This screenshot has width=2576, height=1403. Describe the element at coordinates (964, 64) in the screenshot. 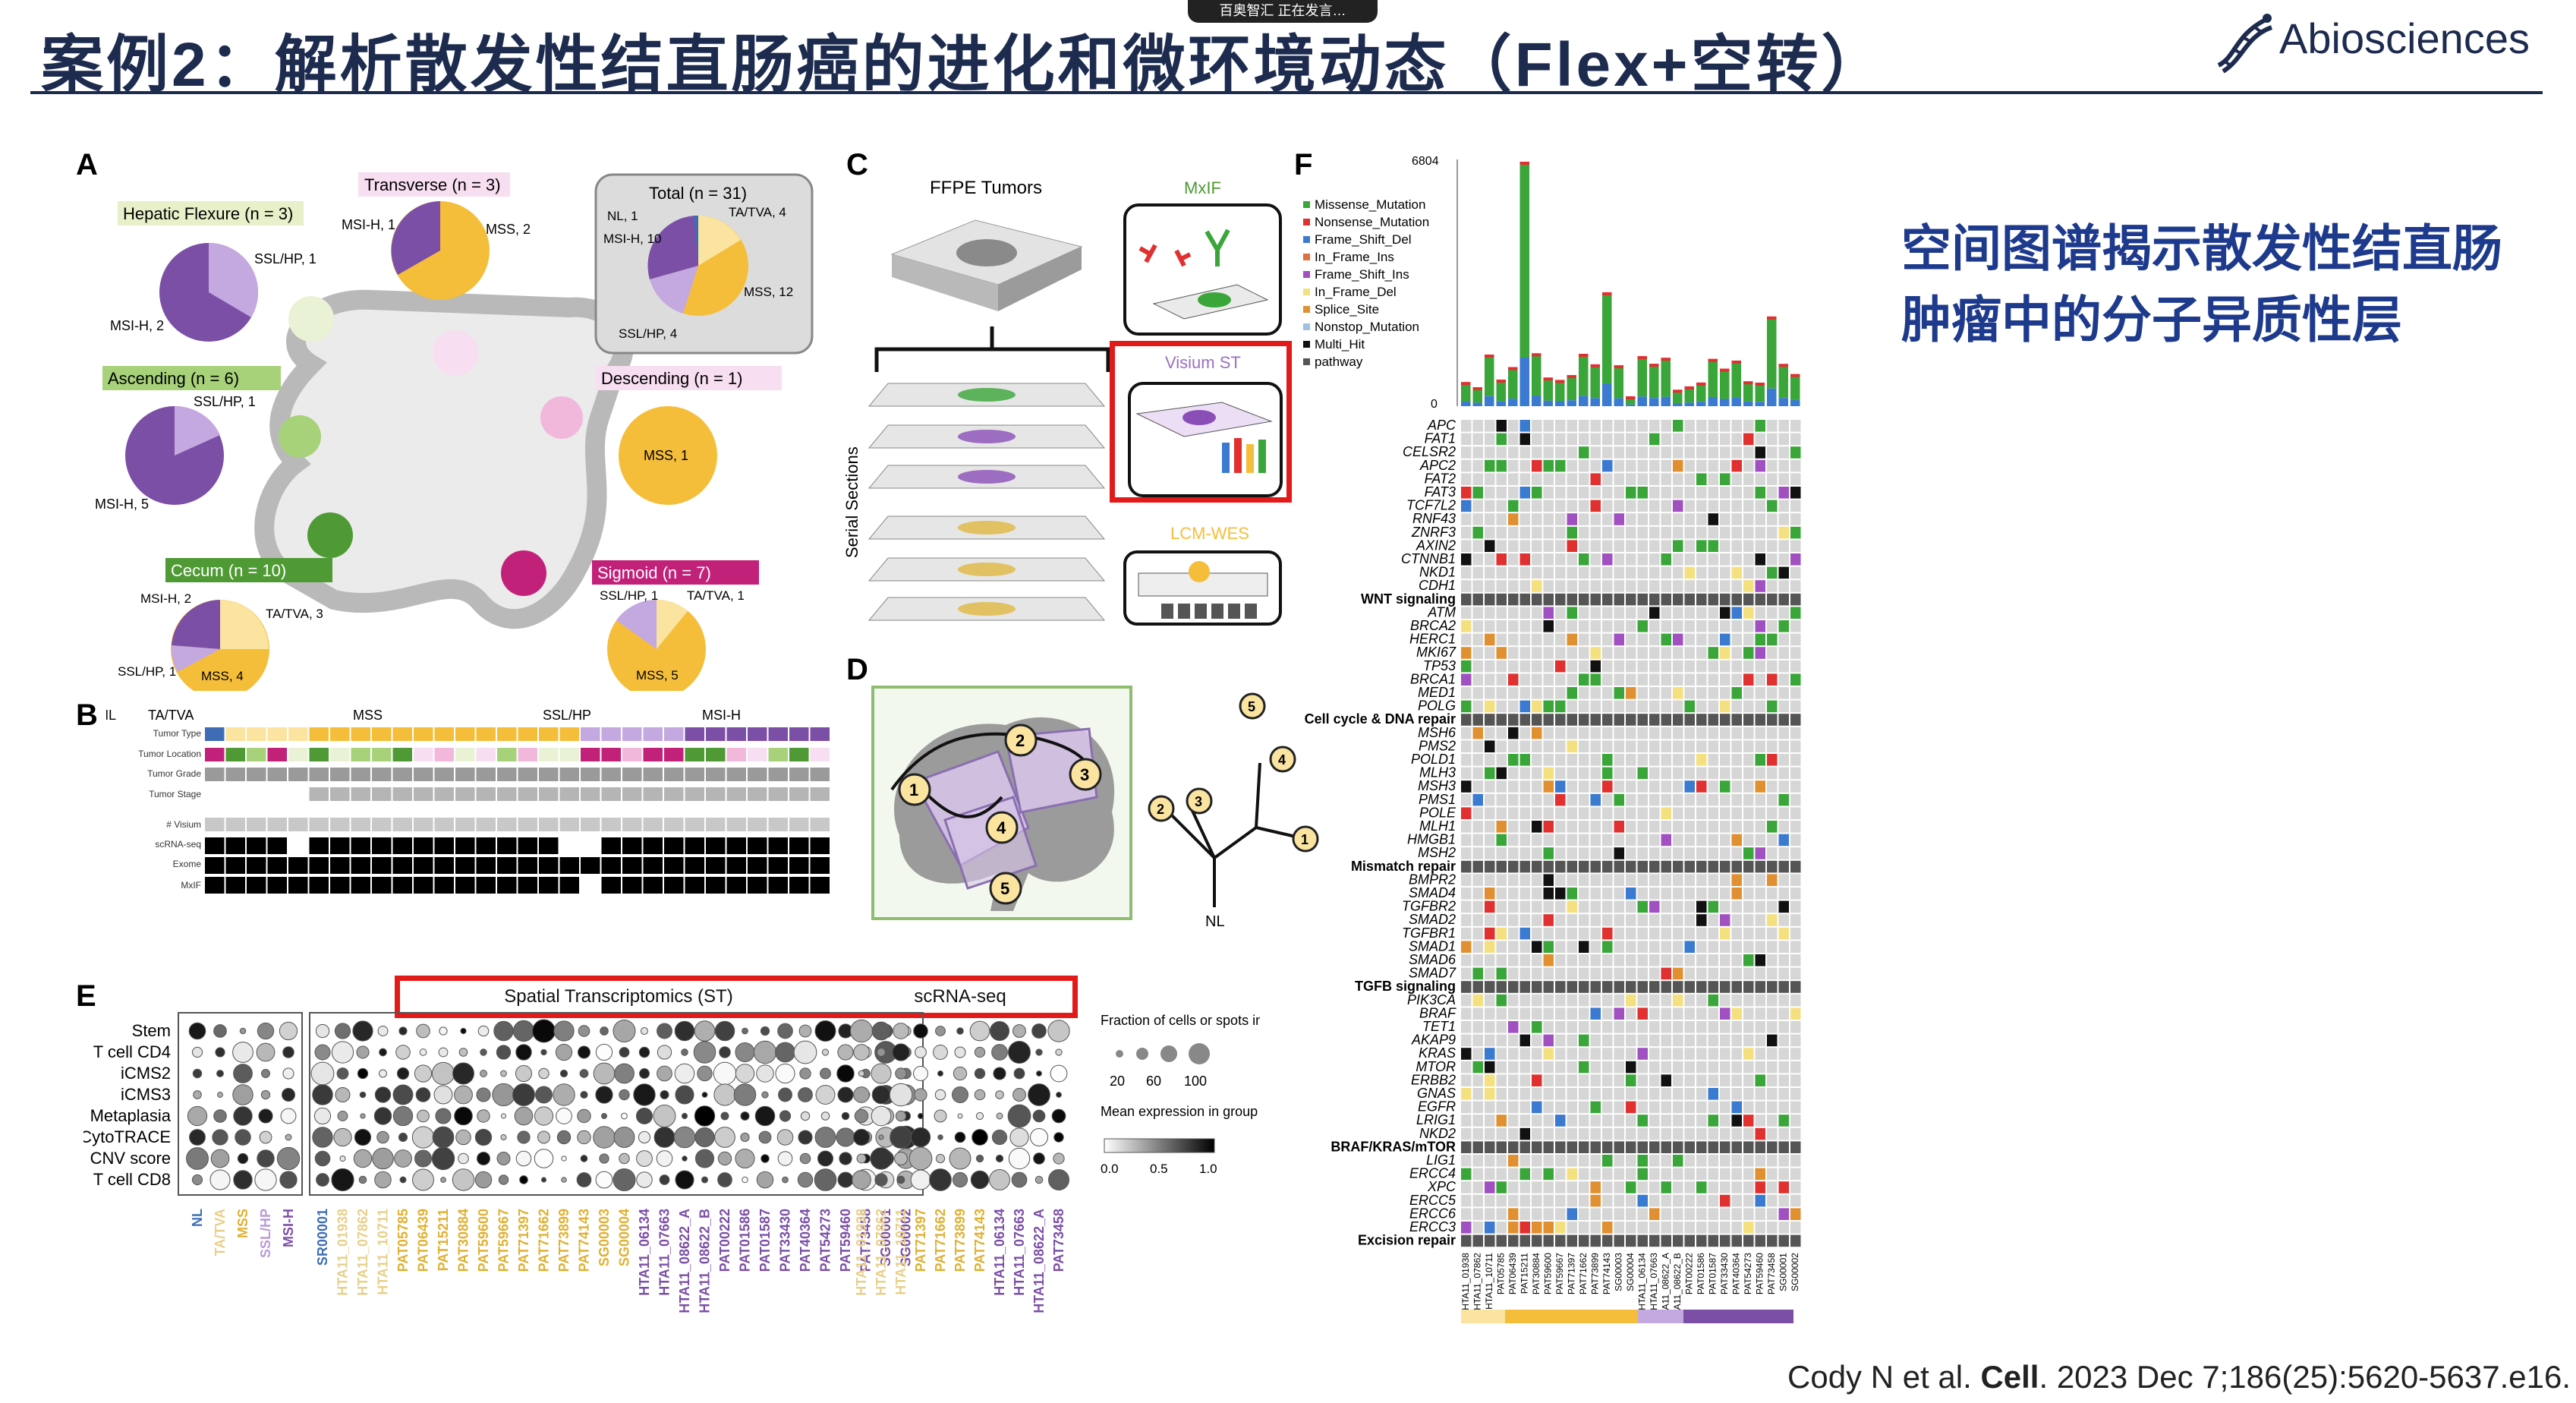

I see `slide-title: 案例2：解析散发性结直肠癌的进化和微环境动态（Flex+空转）` at that location.